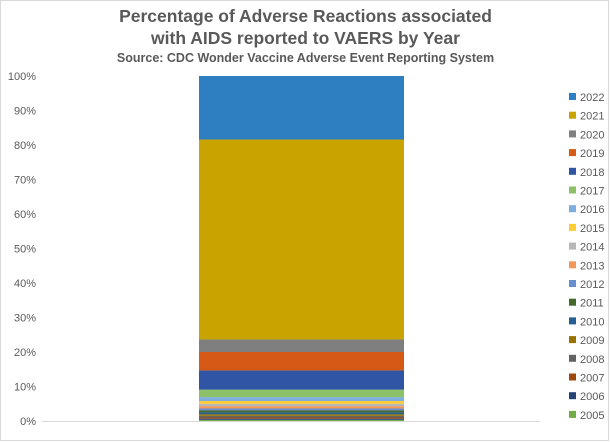  Describe the element at coordinates (301, 380) in the screenshot. I see `bar-segment-2018` at that location.